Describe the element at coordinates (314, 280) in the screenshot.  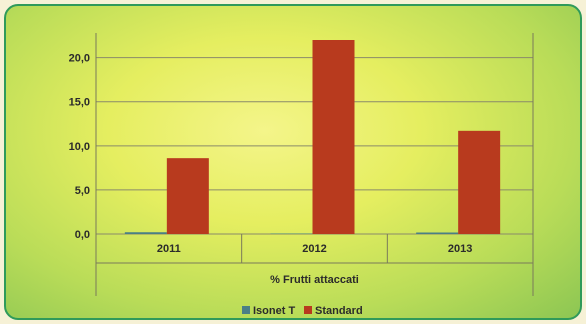
I see `category-group-label: % Frutti attaccati` at that location.